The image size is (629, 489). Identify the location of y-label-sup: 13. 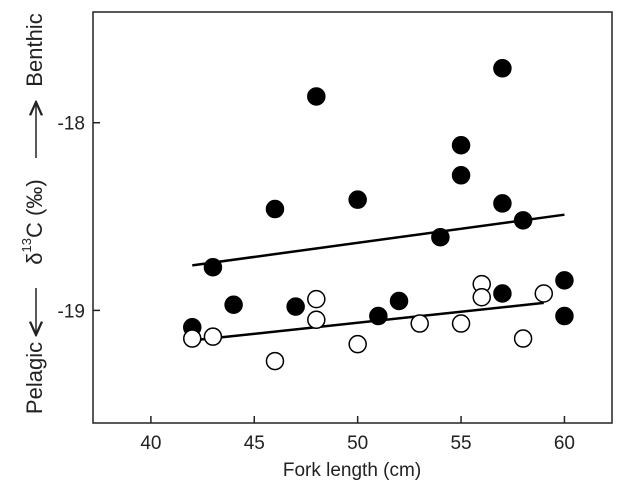
(26, 245).